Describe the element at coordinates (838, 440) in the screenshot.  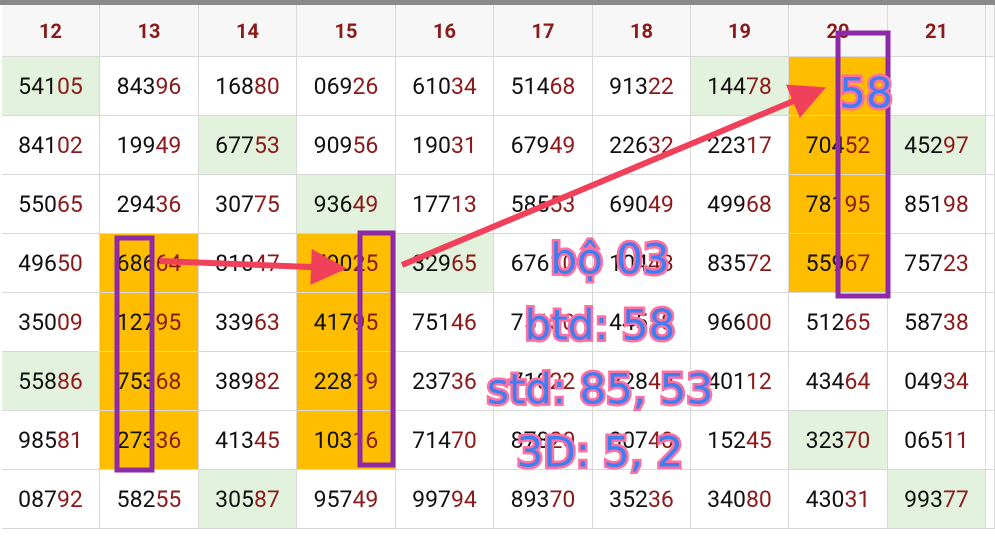
I see `number-cell: 323 70` at that location.